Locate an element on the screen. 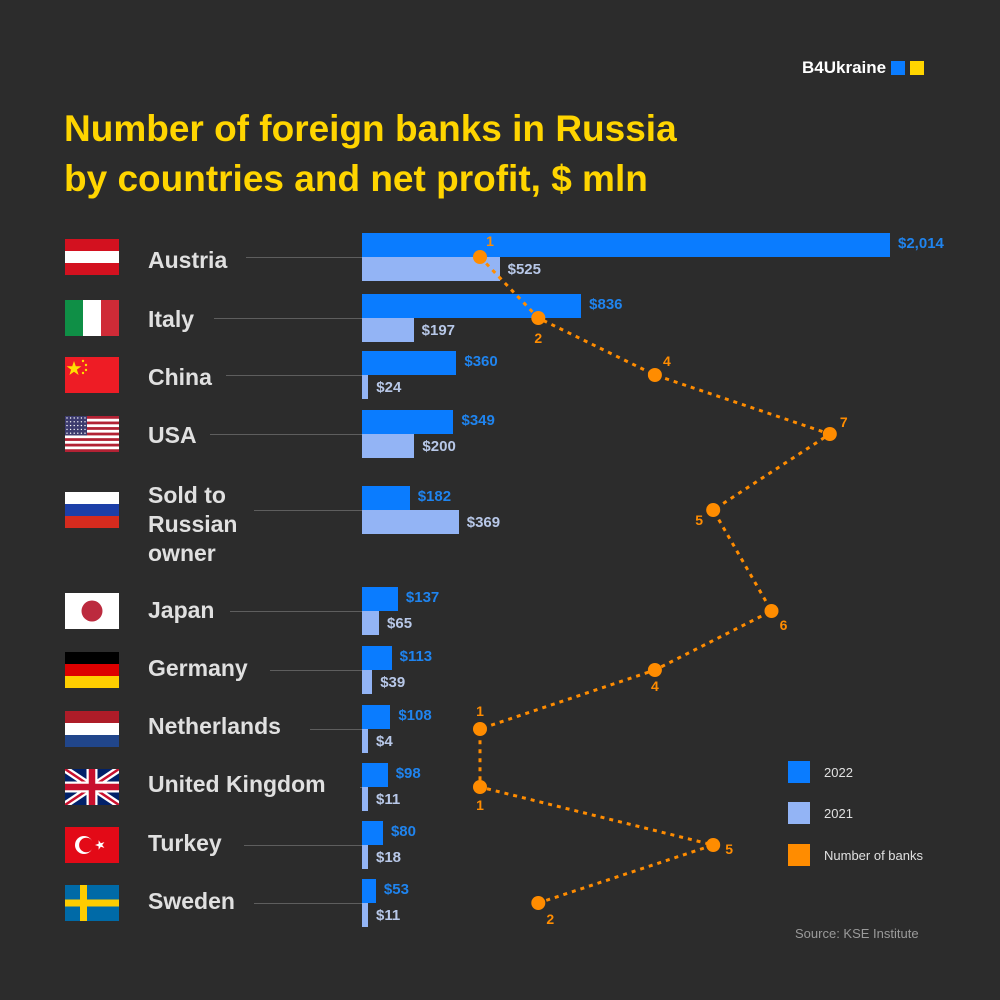 This screenshot has width=1000, height=1000. value-2022-netherlands: $108 is located at coordinates (415, 715).